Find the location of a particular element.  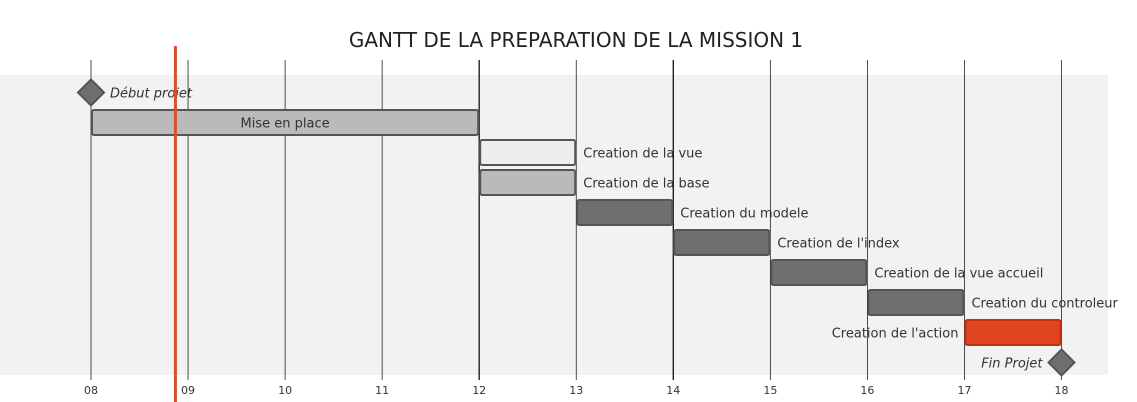

task-label: Creation de la vue is located at coordinates (642, 154).